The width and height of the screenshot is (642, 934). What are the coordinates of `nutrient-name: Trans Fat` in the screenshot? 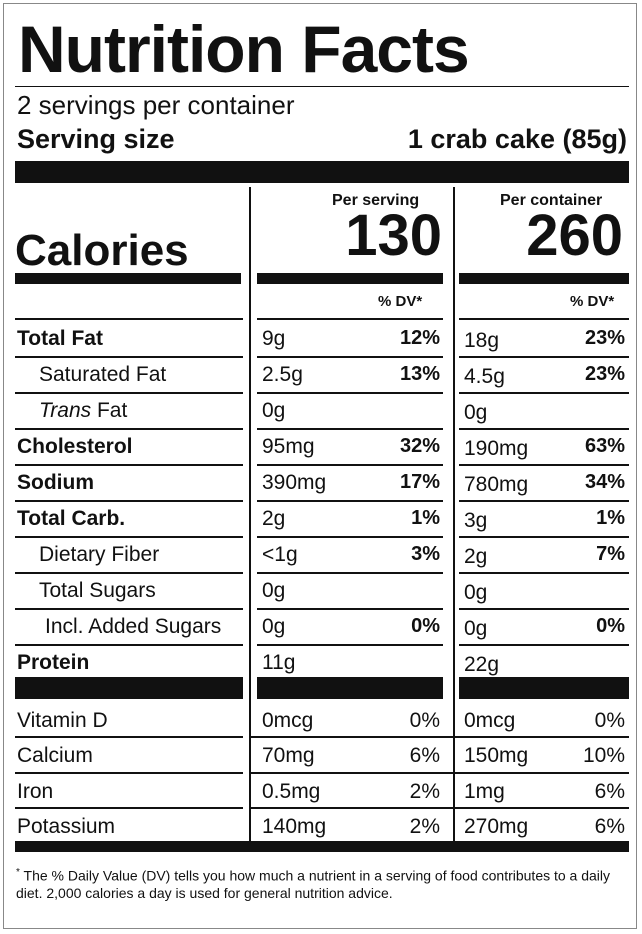 It's located at (83, 411).